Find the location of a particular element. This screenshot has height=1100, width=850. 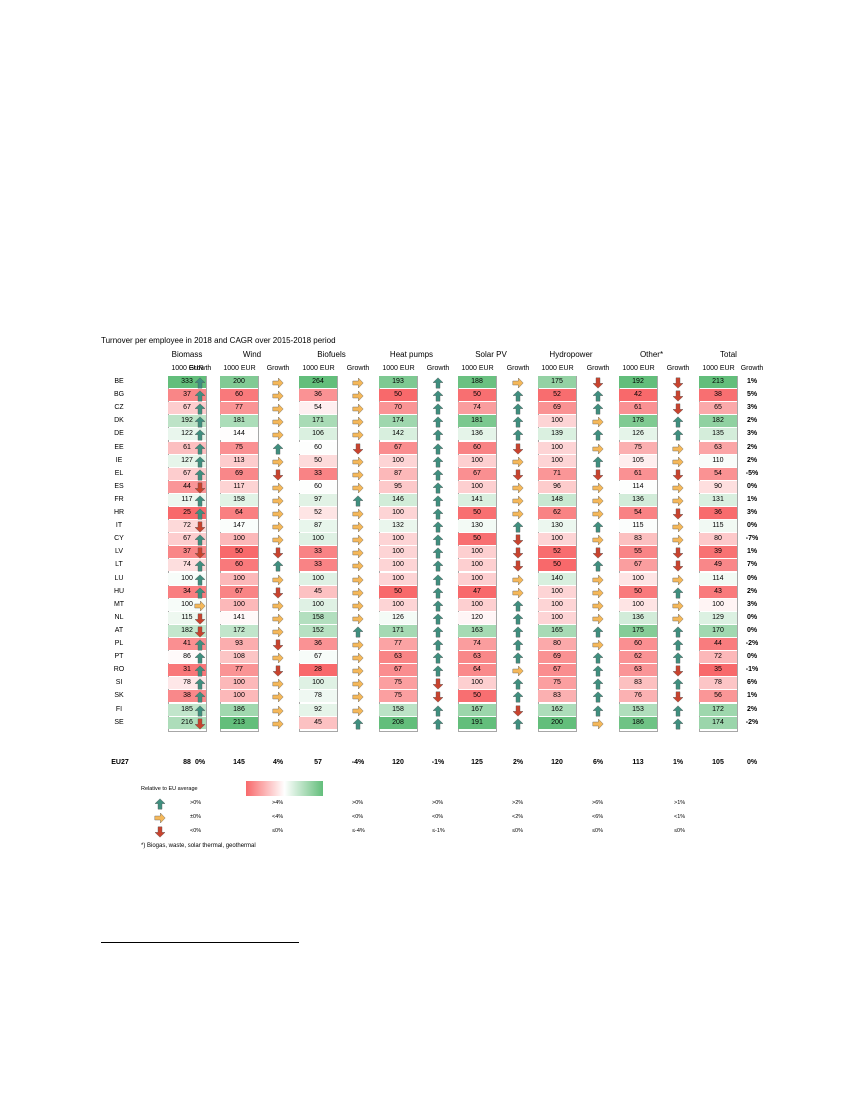

column-header: Solar PV is located at coordinates (491, 354).